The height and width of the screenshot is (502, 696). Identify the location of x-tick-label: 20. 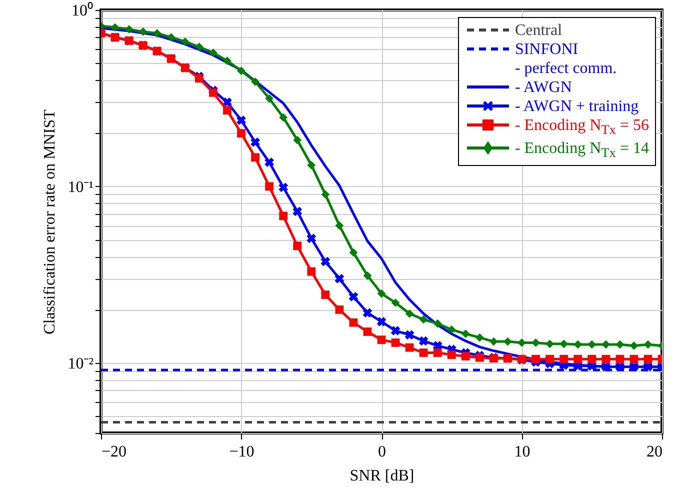
(654, 452).